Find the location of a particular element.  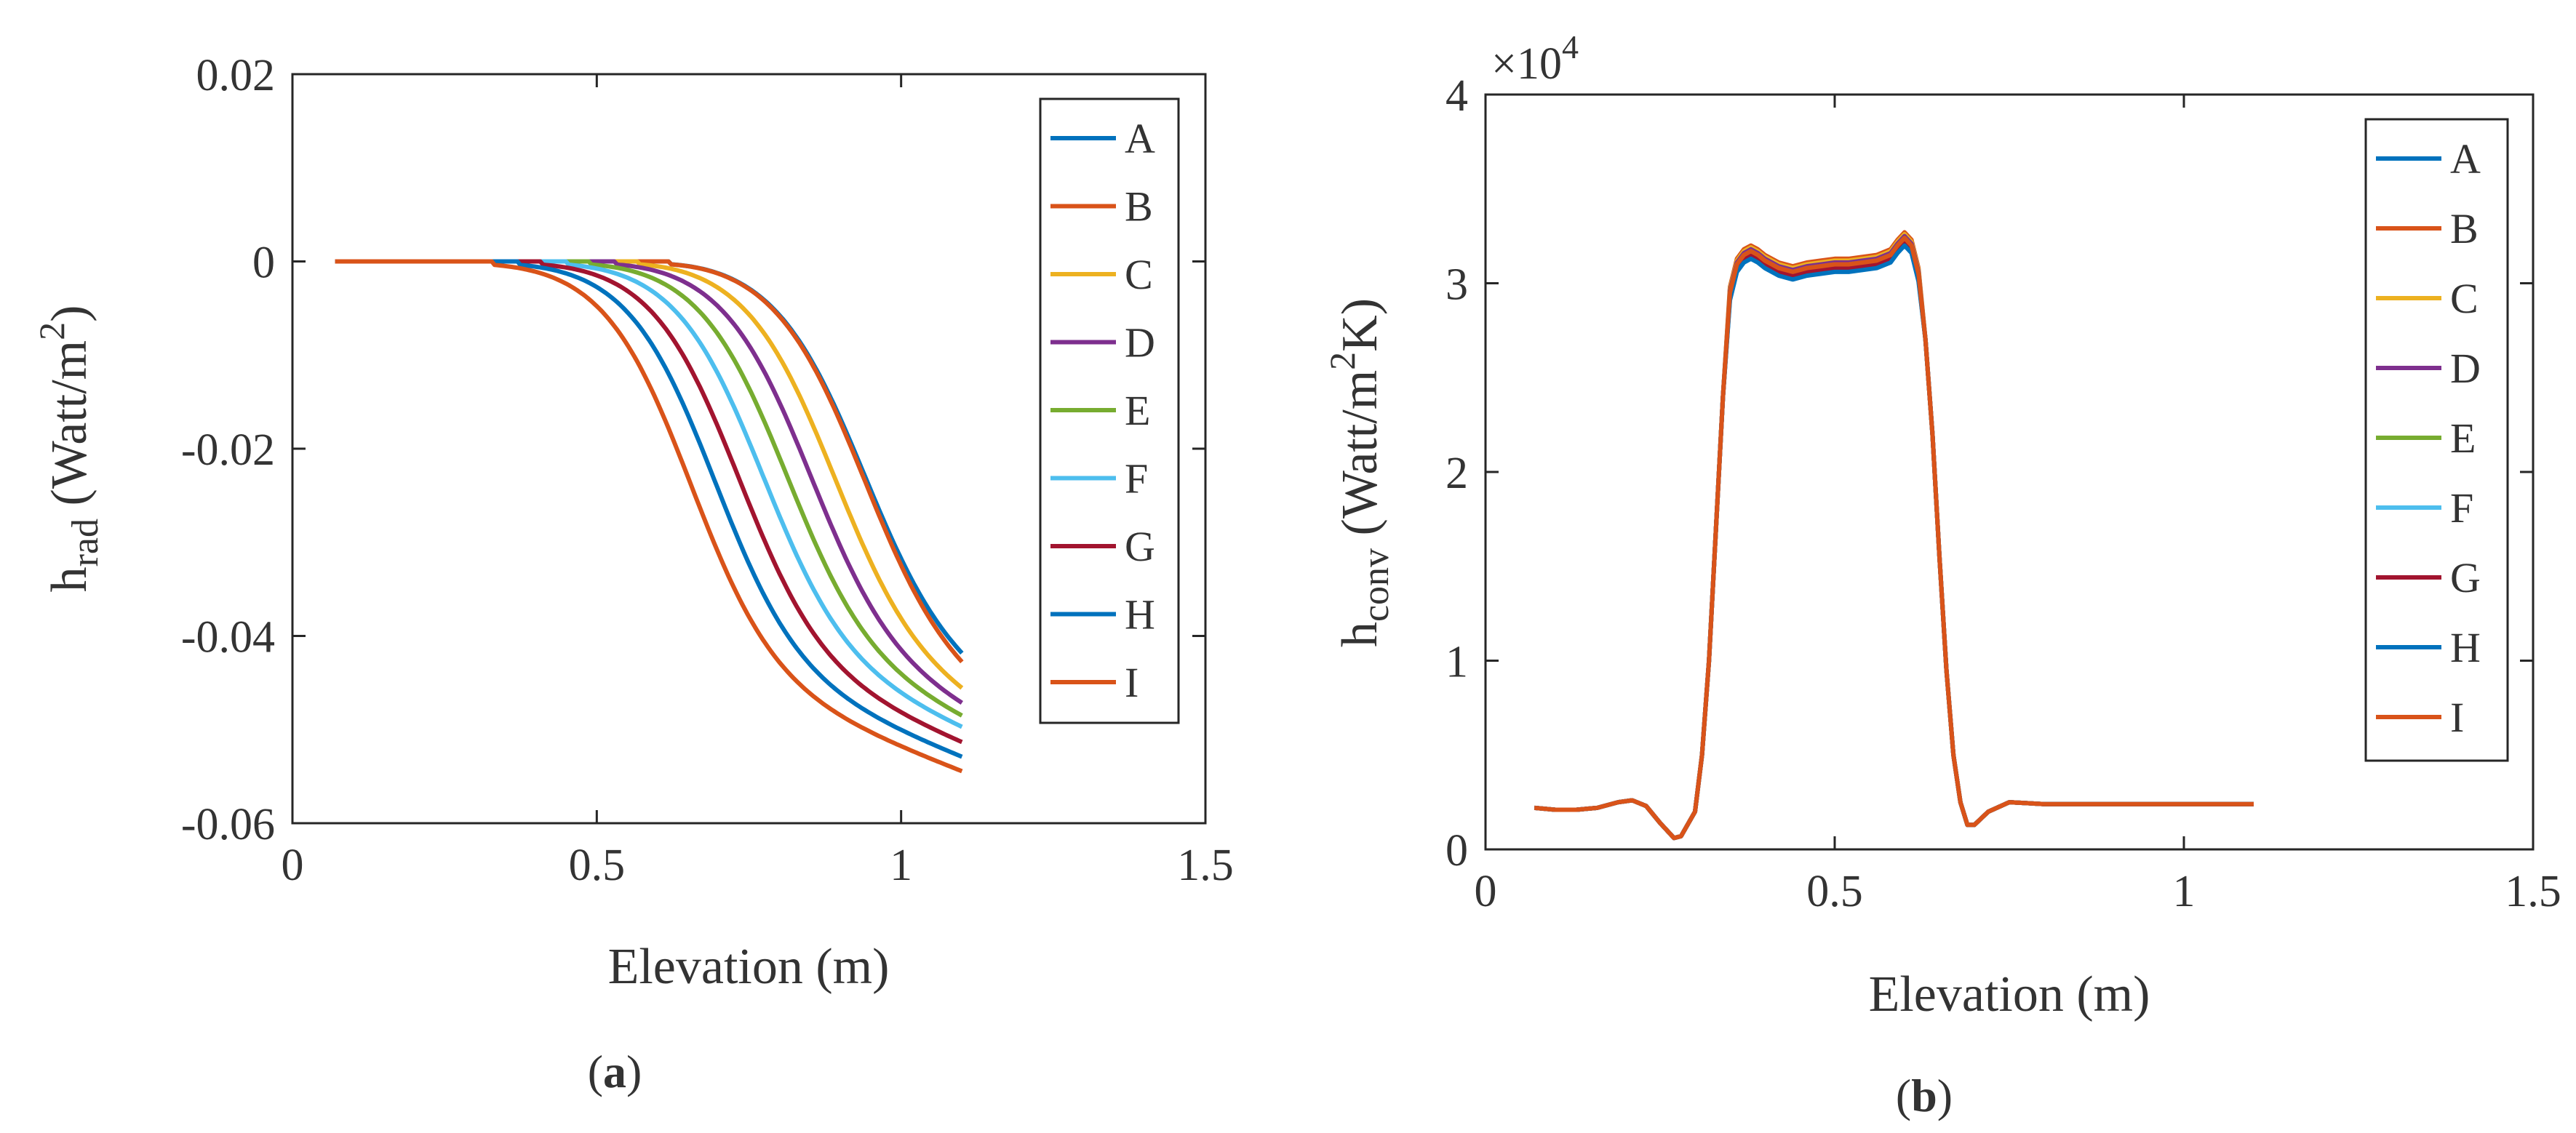

panel-b-legend-label-i: I is located at coordinates (2457, 717).